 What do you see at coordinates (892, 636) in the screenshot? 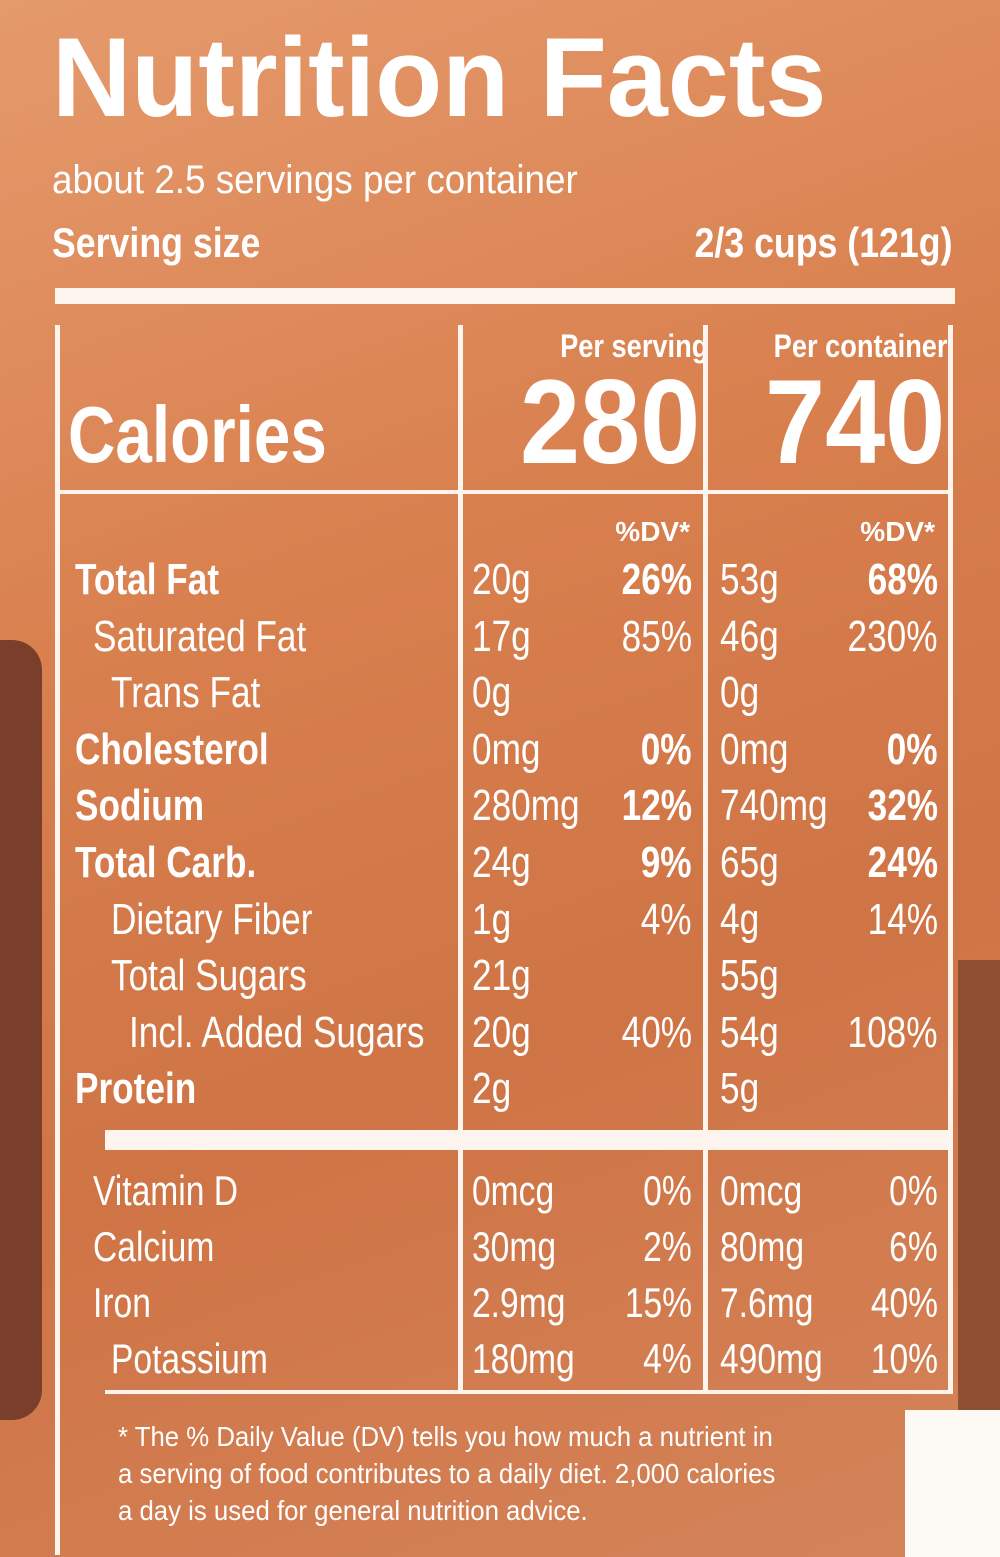
I see `daily-value: 230%` at bounding box center [892, 636].